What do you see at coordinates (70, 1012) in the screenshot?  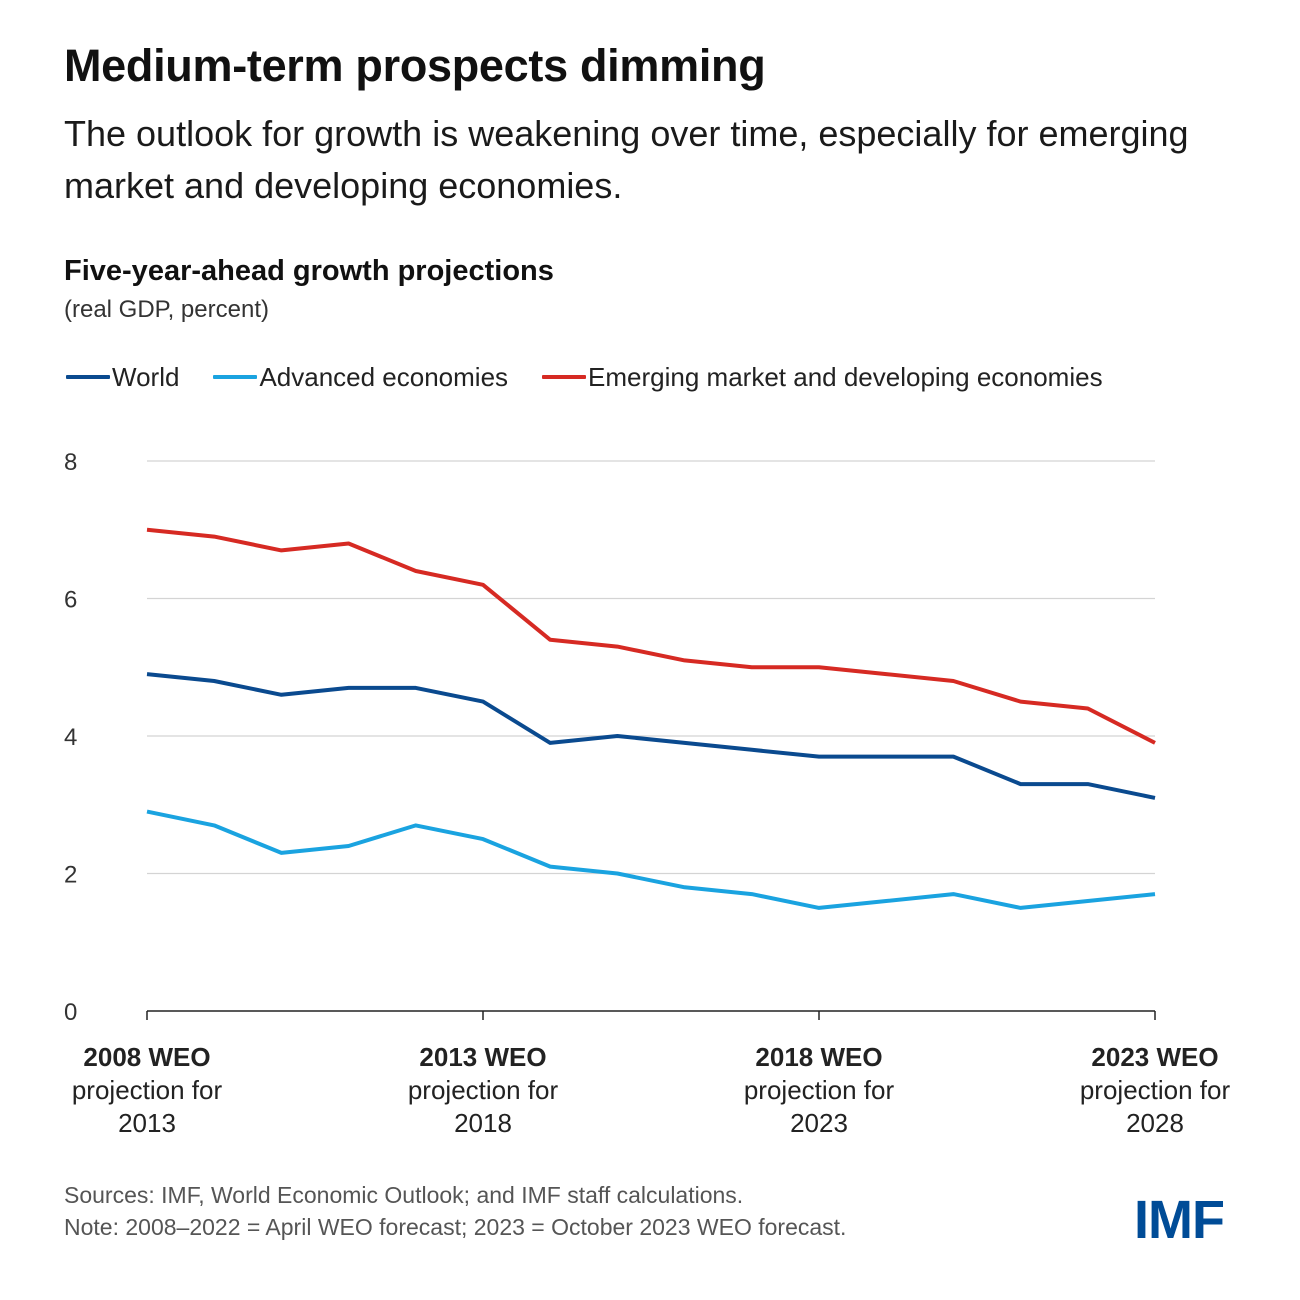 I see `y-tick-label-0: 0` at bounding box center [70, 1012].